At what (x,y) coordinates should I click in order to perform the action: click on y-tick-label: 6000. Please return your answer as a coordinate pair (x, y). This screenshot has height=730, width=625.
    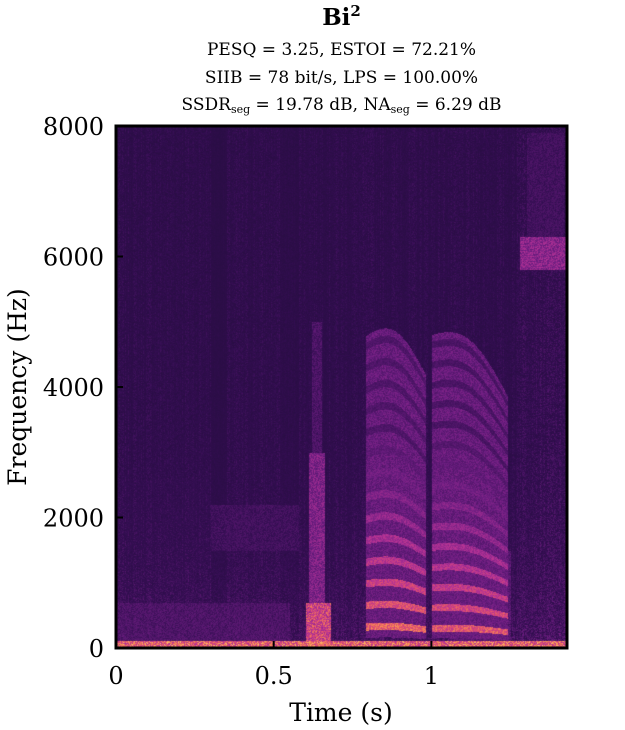
    Looking at the image, I should click on (73, 258).